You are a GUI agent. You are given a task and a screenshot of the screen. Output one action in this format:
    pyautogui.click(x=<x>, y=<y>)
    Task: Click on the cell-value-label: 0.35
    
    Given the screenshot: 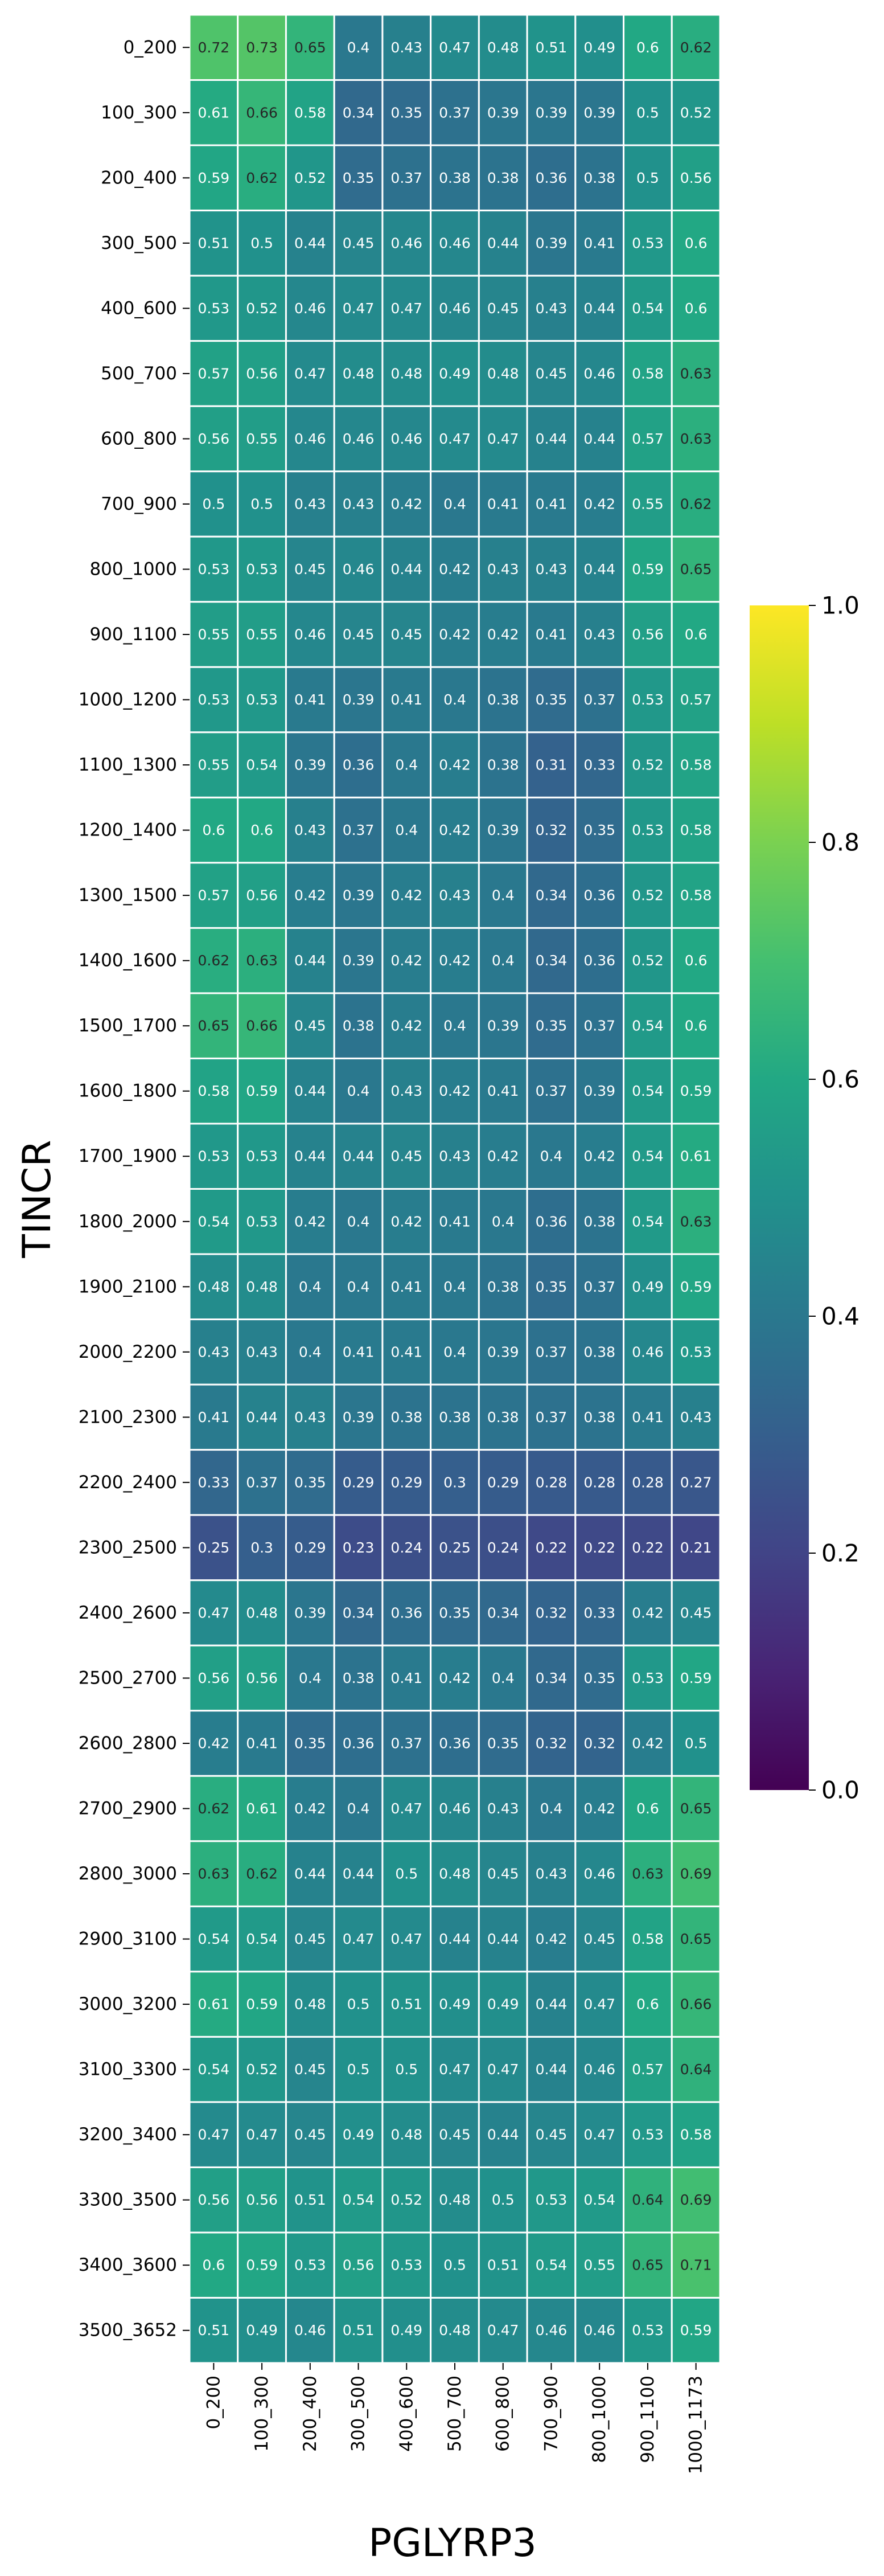 What is the action you would take?
    pyautogui.click(x=552, y=1026)
    